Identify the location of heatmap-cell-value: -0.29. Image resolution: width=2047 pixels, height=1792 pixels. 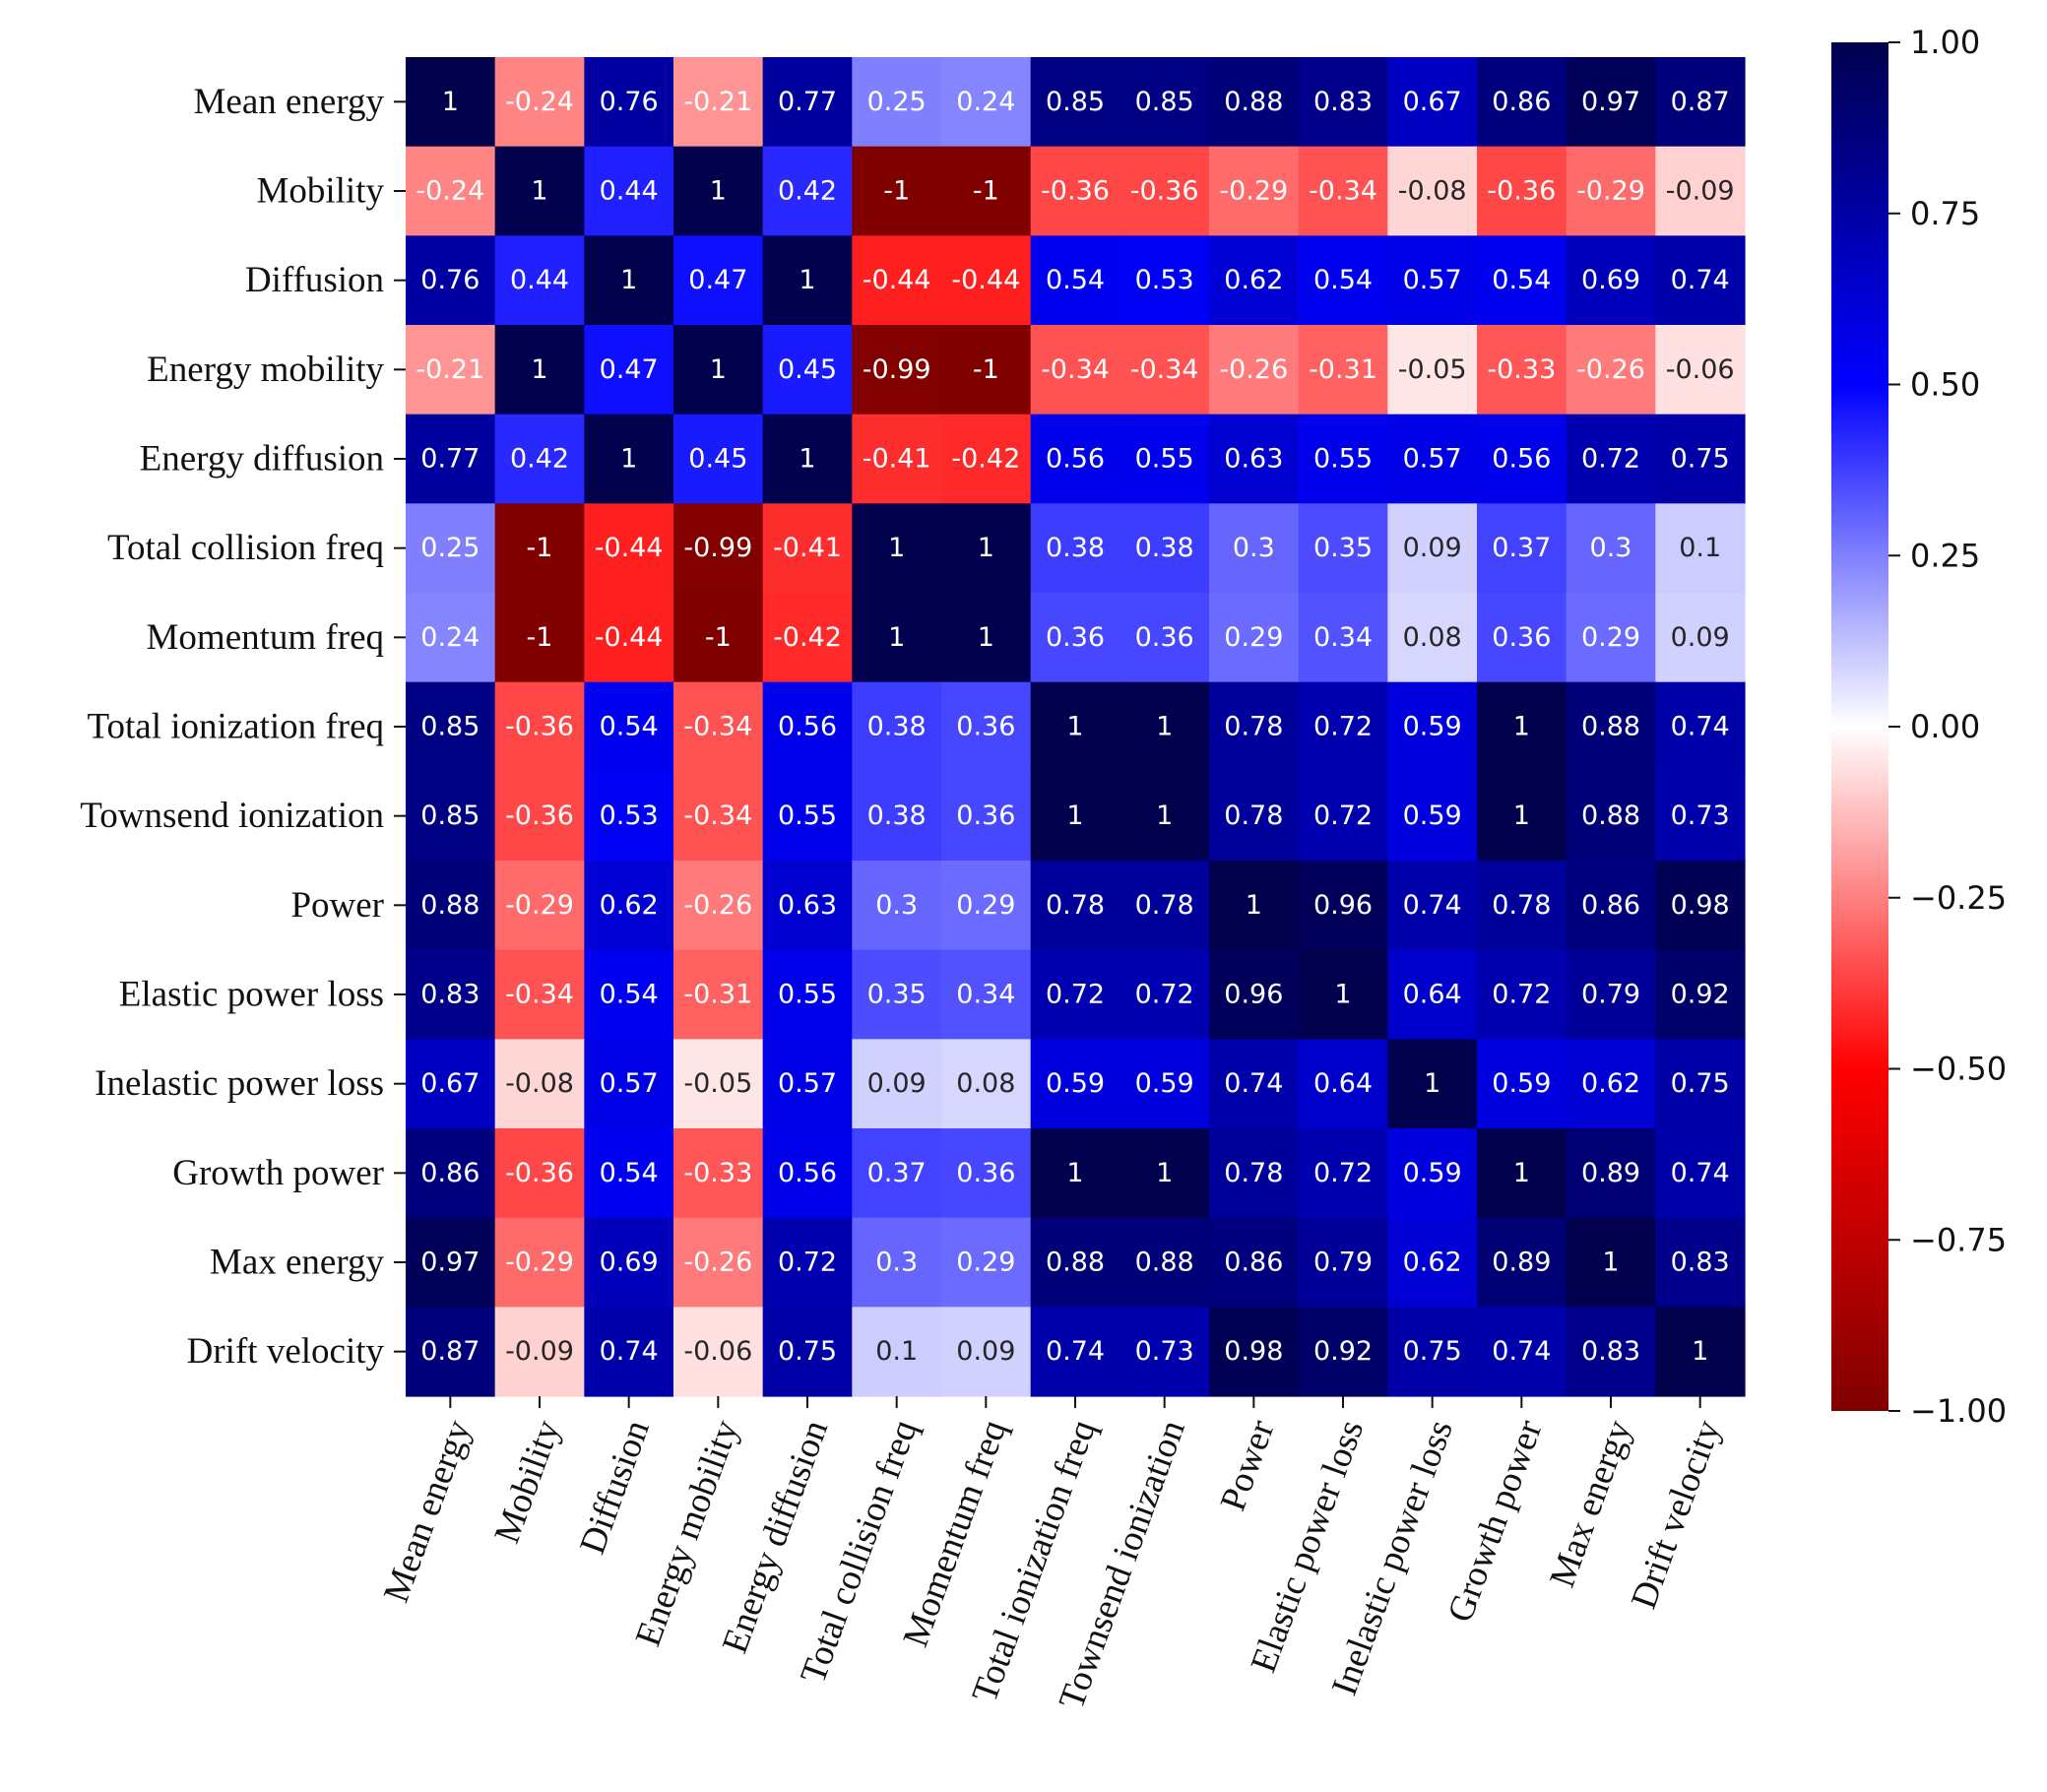
(1610, 191).